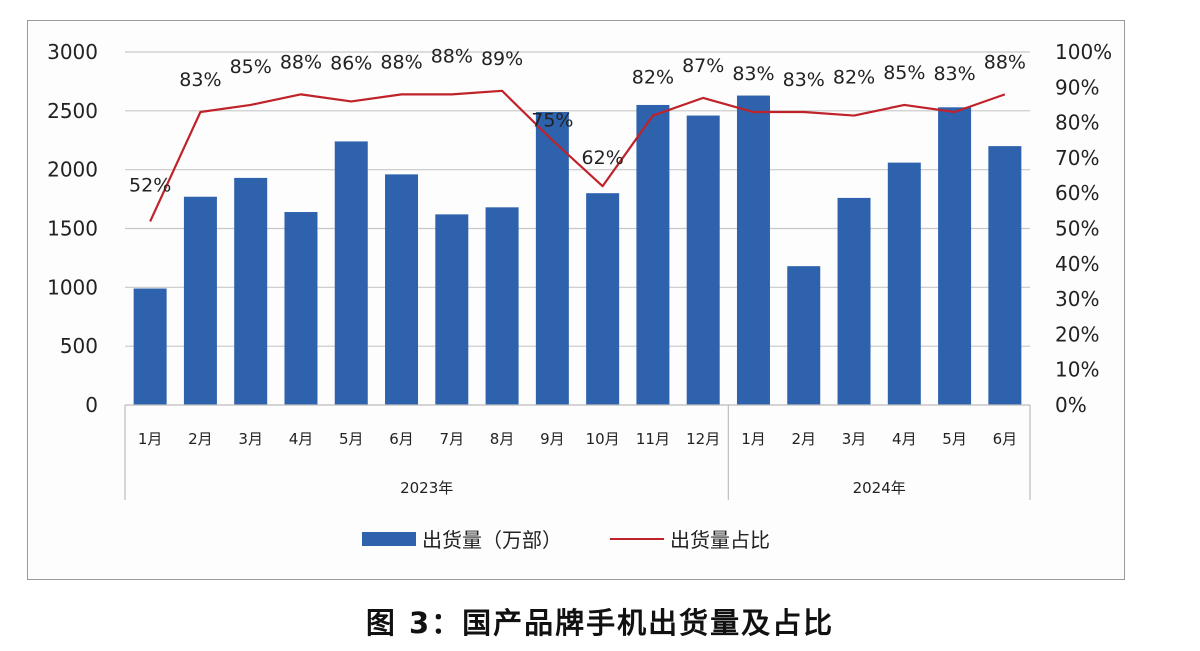  Describe the element at coordinates (637, 538) in the screenshot. I see `legend-line-swatch-icon` at that location.